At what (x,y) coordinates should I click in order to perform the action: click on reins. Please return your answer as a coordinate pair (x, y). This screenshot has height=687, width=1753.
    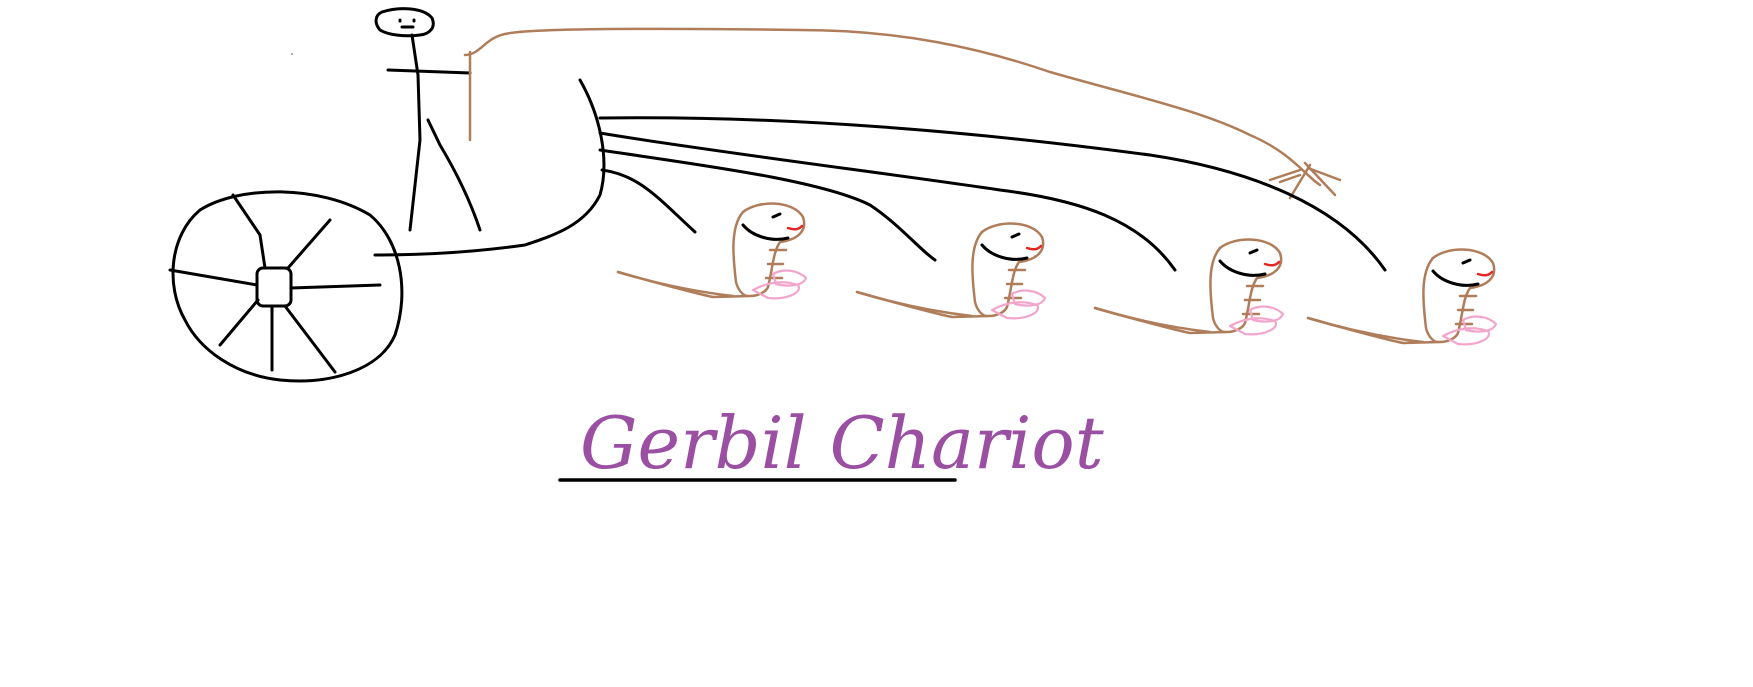
    Looking at the image, I should click on (992, 194).